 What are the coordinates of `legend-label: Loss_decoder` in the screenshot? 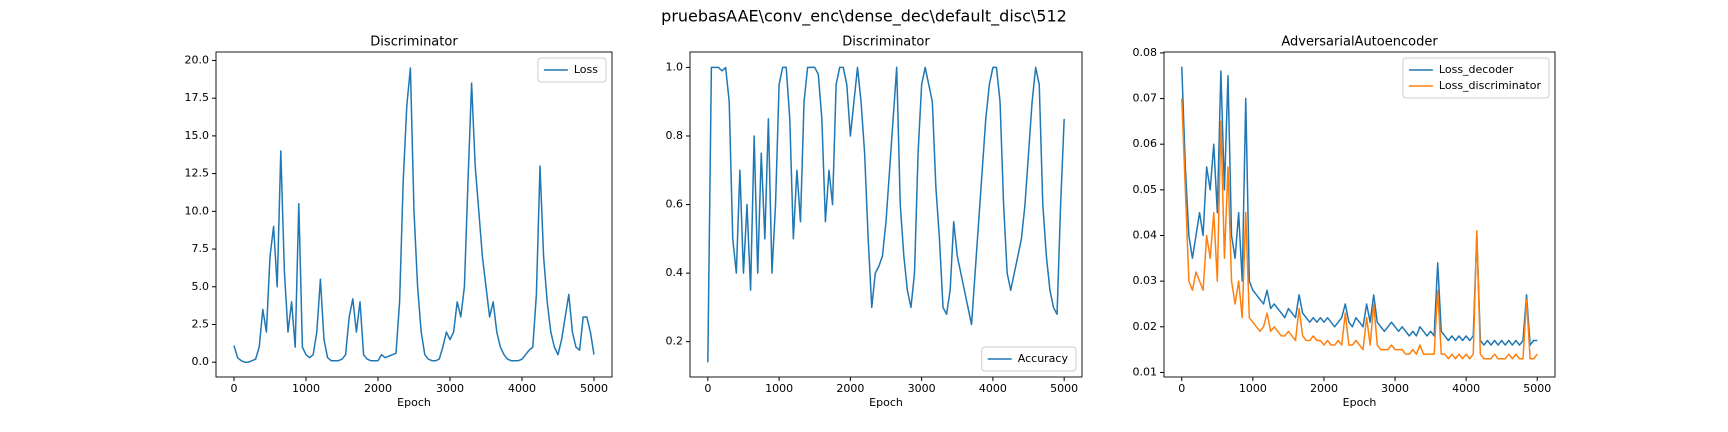 It's located at (1476, 69).